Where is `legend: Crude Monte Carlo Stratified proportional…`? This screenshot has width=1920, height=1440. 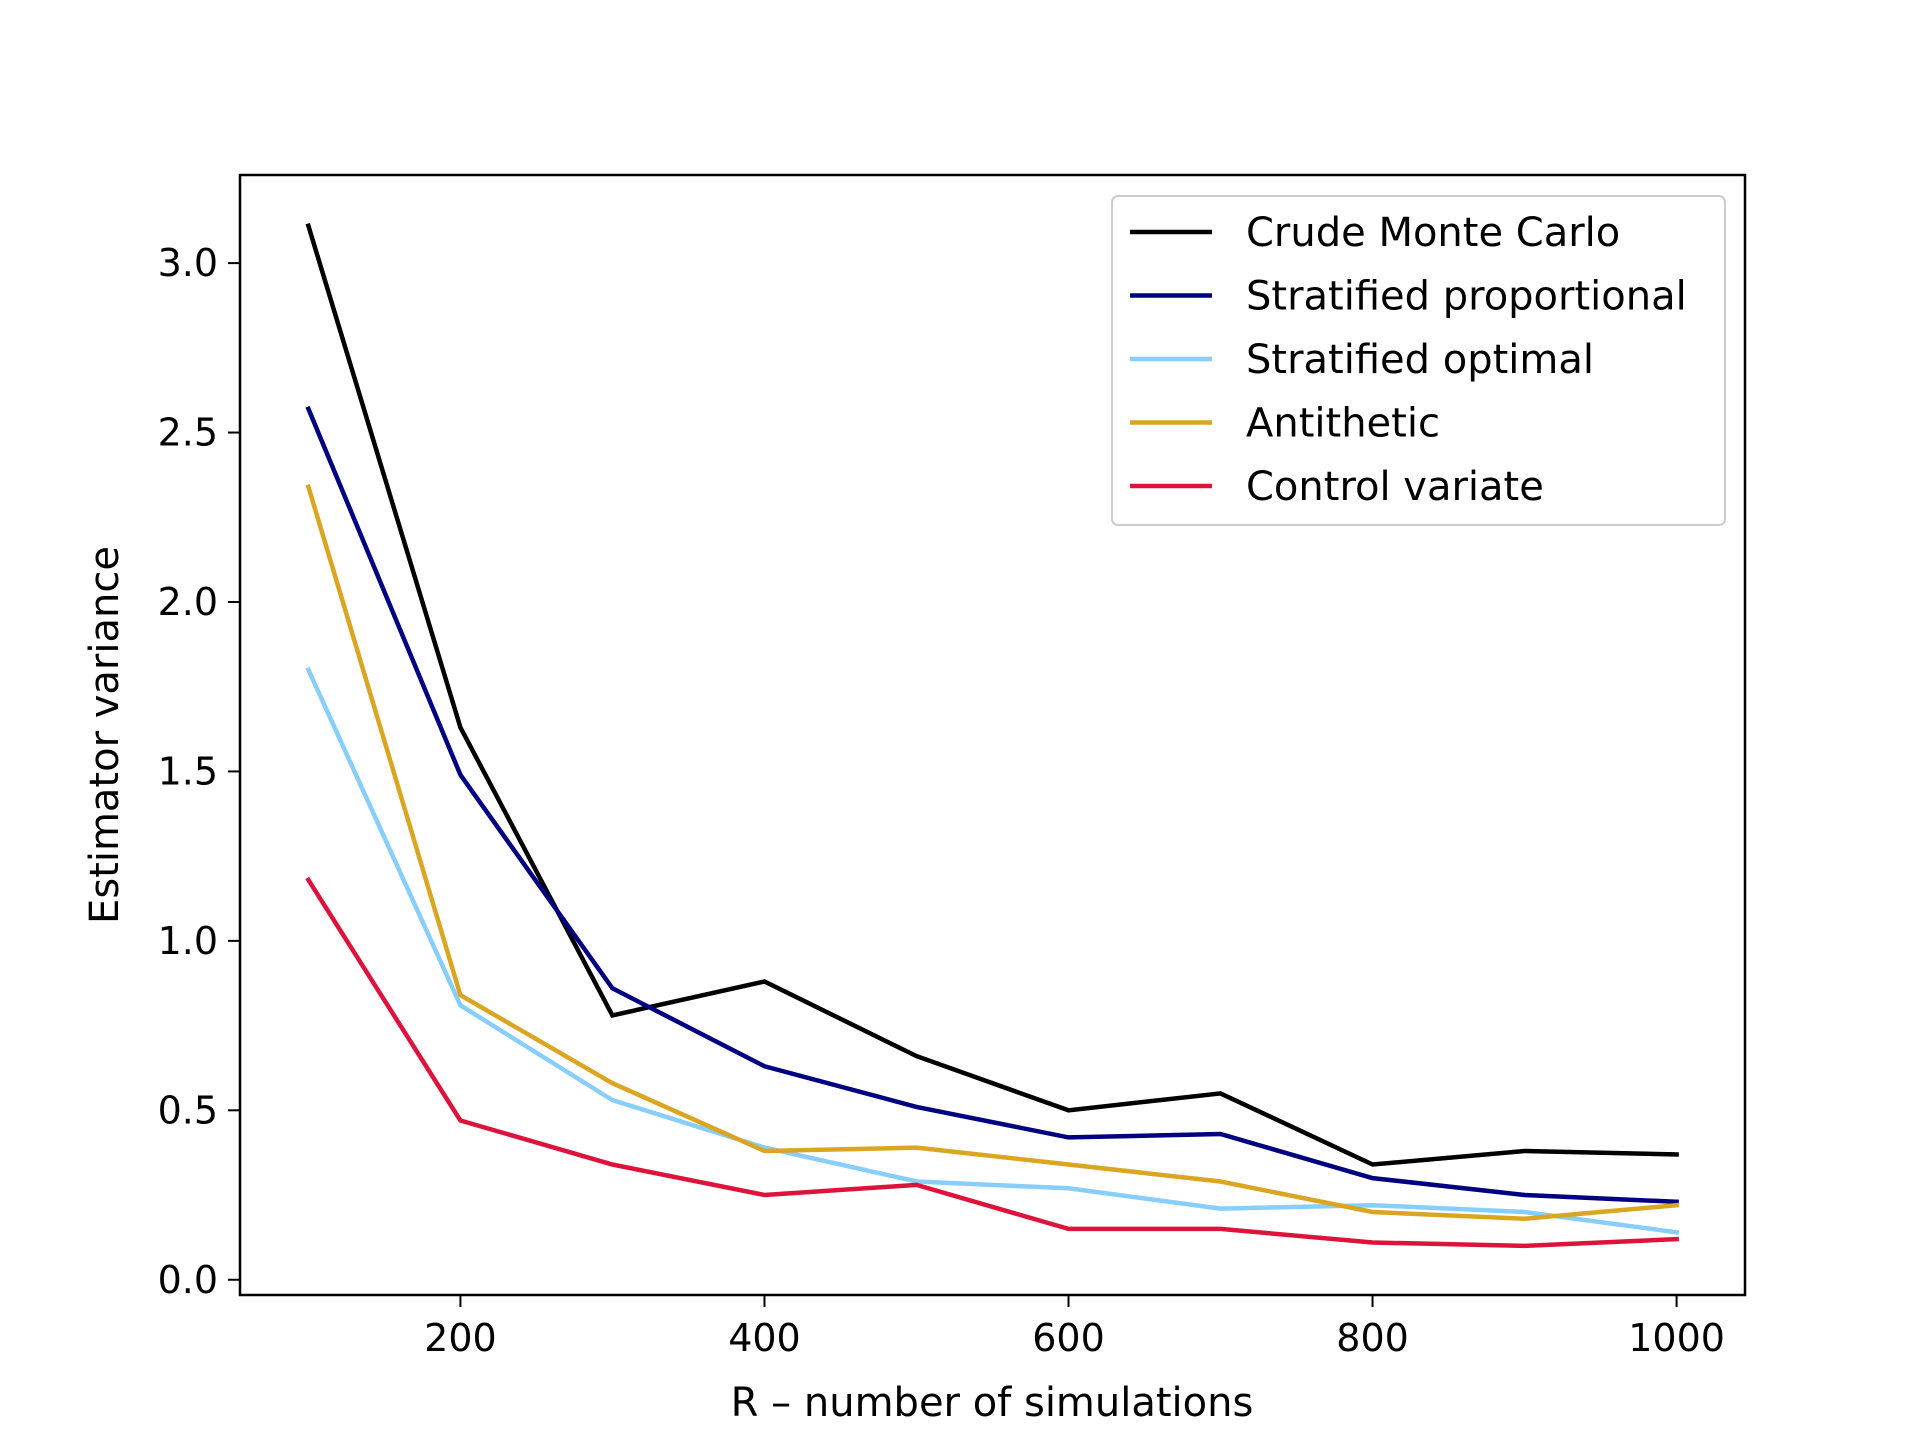 legend: Crude Monte Carlo Stratified proportional… is located at coordinates (1418, 360).